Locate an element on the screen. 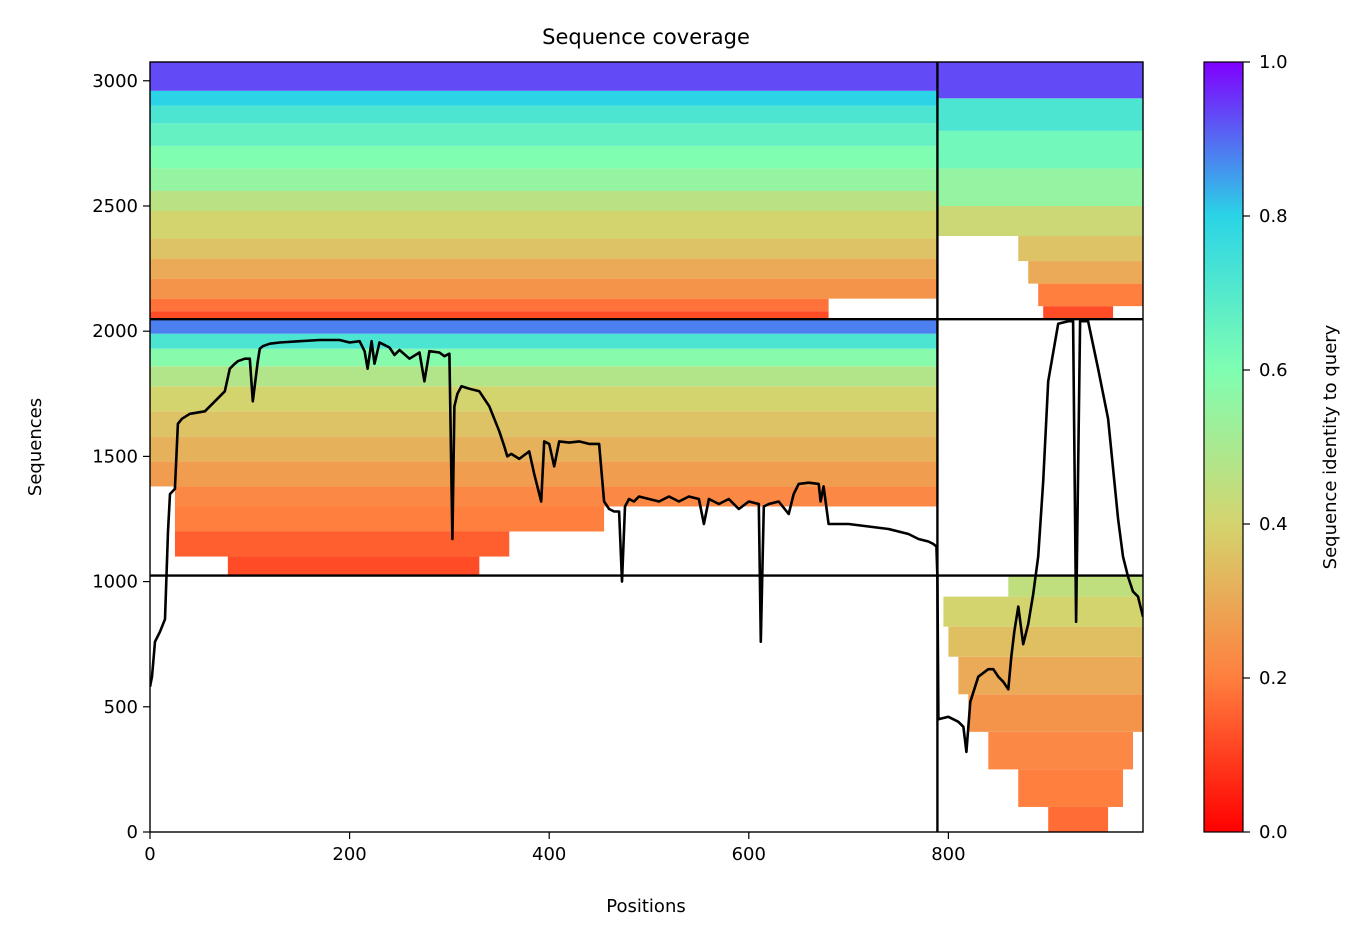 The width and height of the screenshot is (1364, 939). y-tick-label: 1000 is located at coordinates (115, 582).